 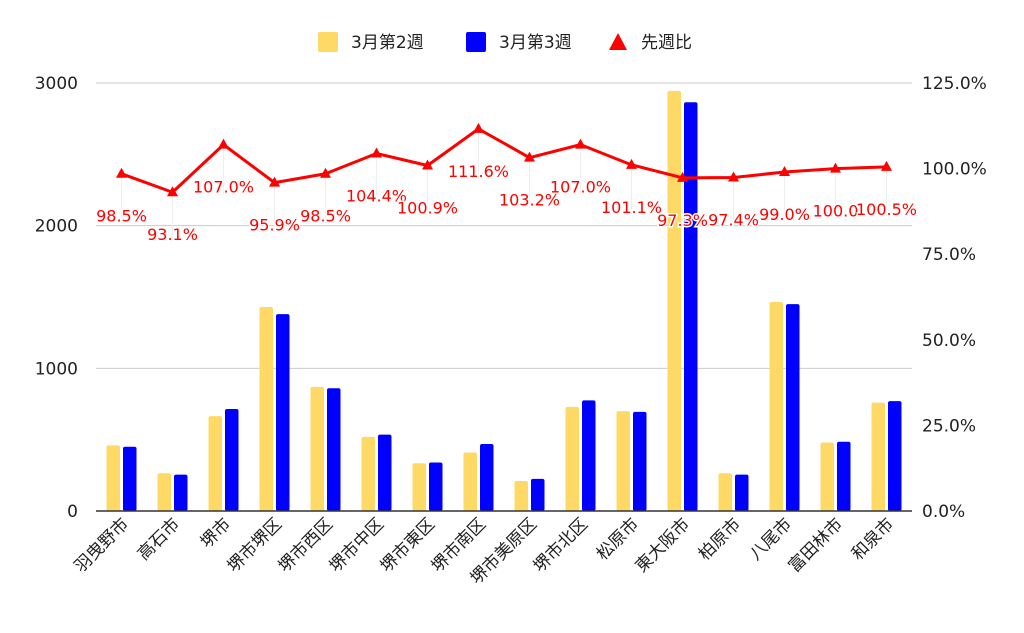 What do you see at coordinates (255, 545) in the screenshot?
I see `category-label: 堺市堺区` at bounding box center [255, 545].